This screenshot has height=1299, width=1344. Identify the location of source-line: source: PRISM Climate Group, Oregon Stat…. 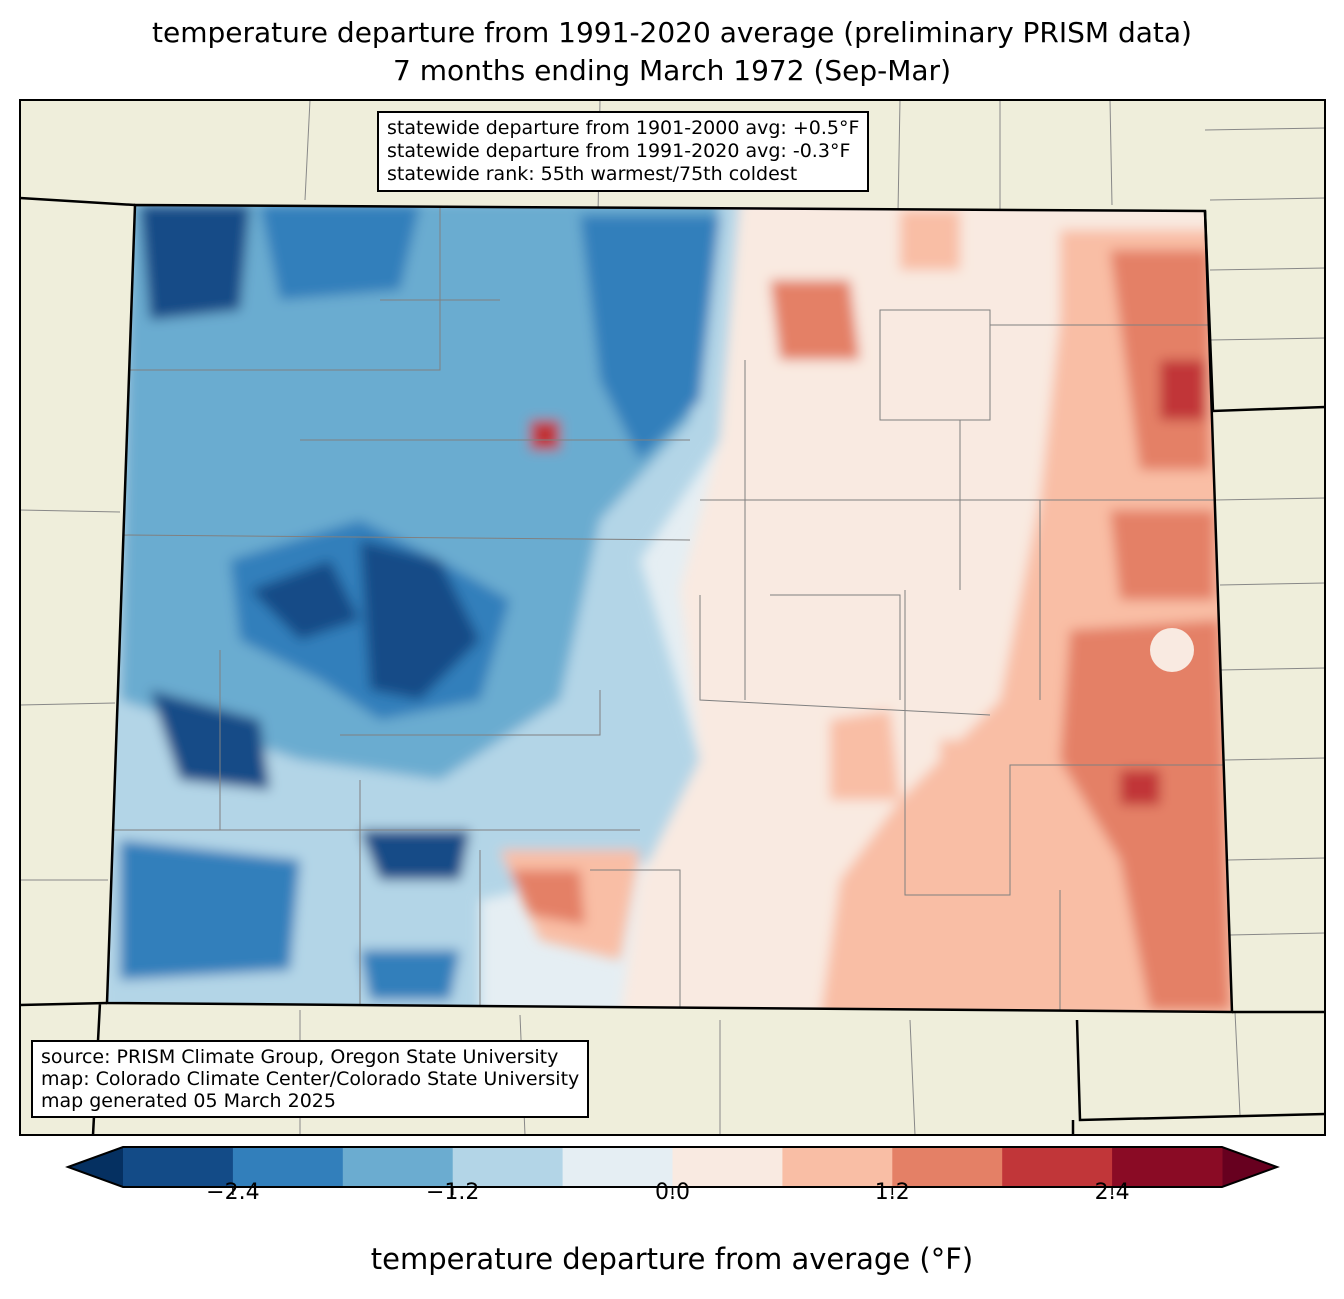
(300, 1057).